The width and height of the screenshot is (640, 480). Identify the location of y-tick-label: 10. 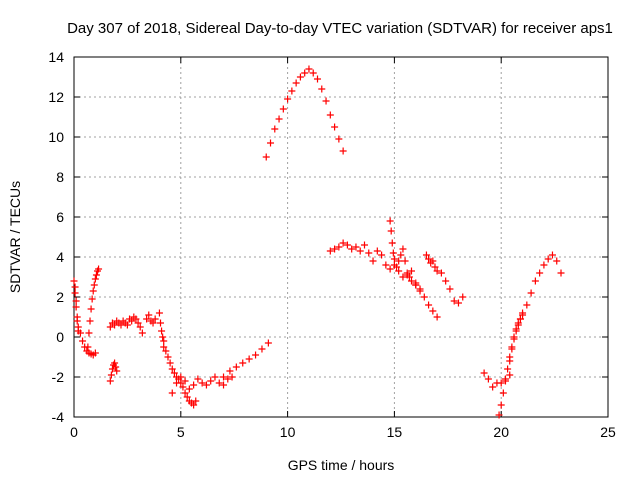
(56, 137).